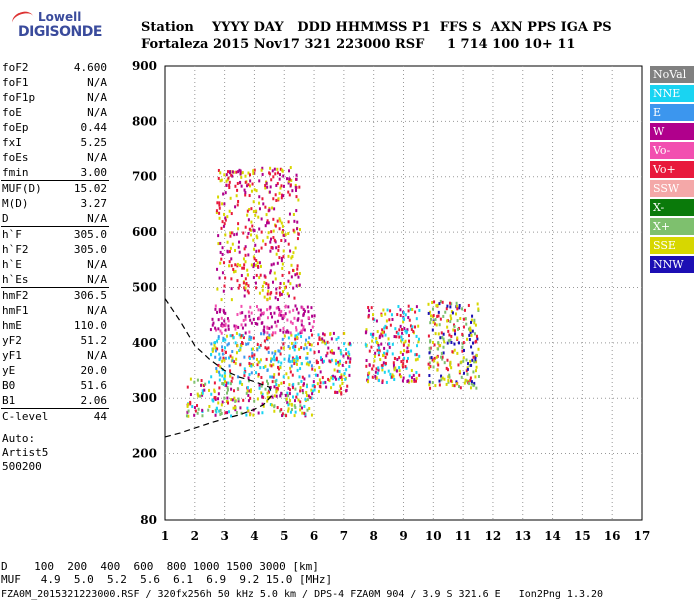 The width and height of the screenshot is (700, 601). What do you see at coordinates (218, 368) in the screenshot?
I see `profile-curves` at bounding box center [218, 368].